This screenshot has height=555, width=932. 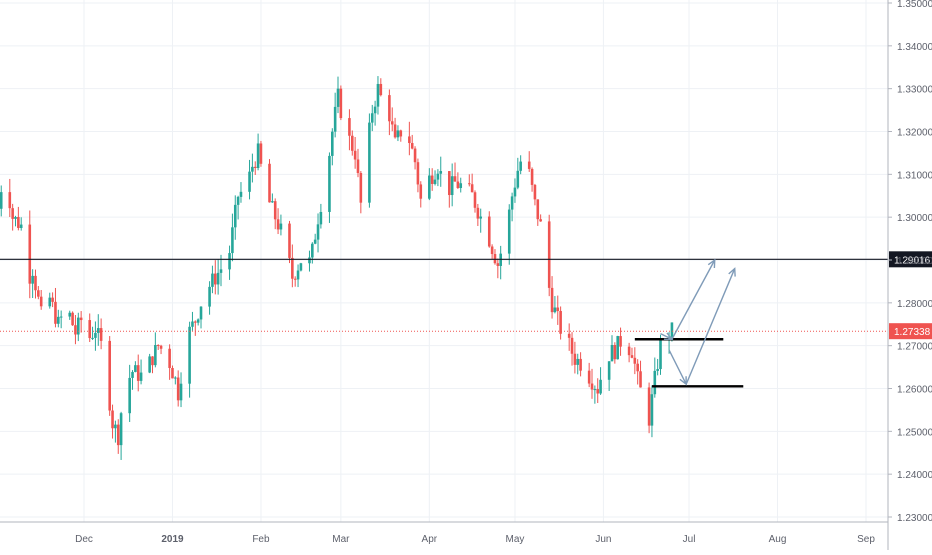 I want to click on x-tick-label: Apr, so click(x=430, y=539).